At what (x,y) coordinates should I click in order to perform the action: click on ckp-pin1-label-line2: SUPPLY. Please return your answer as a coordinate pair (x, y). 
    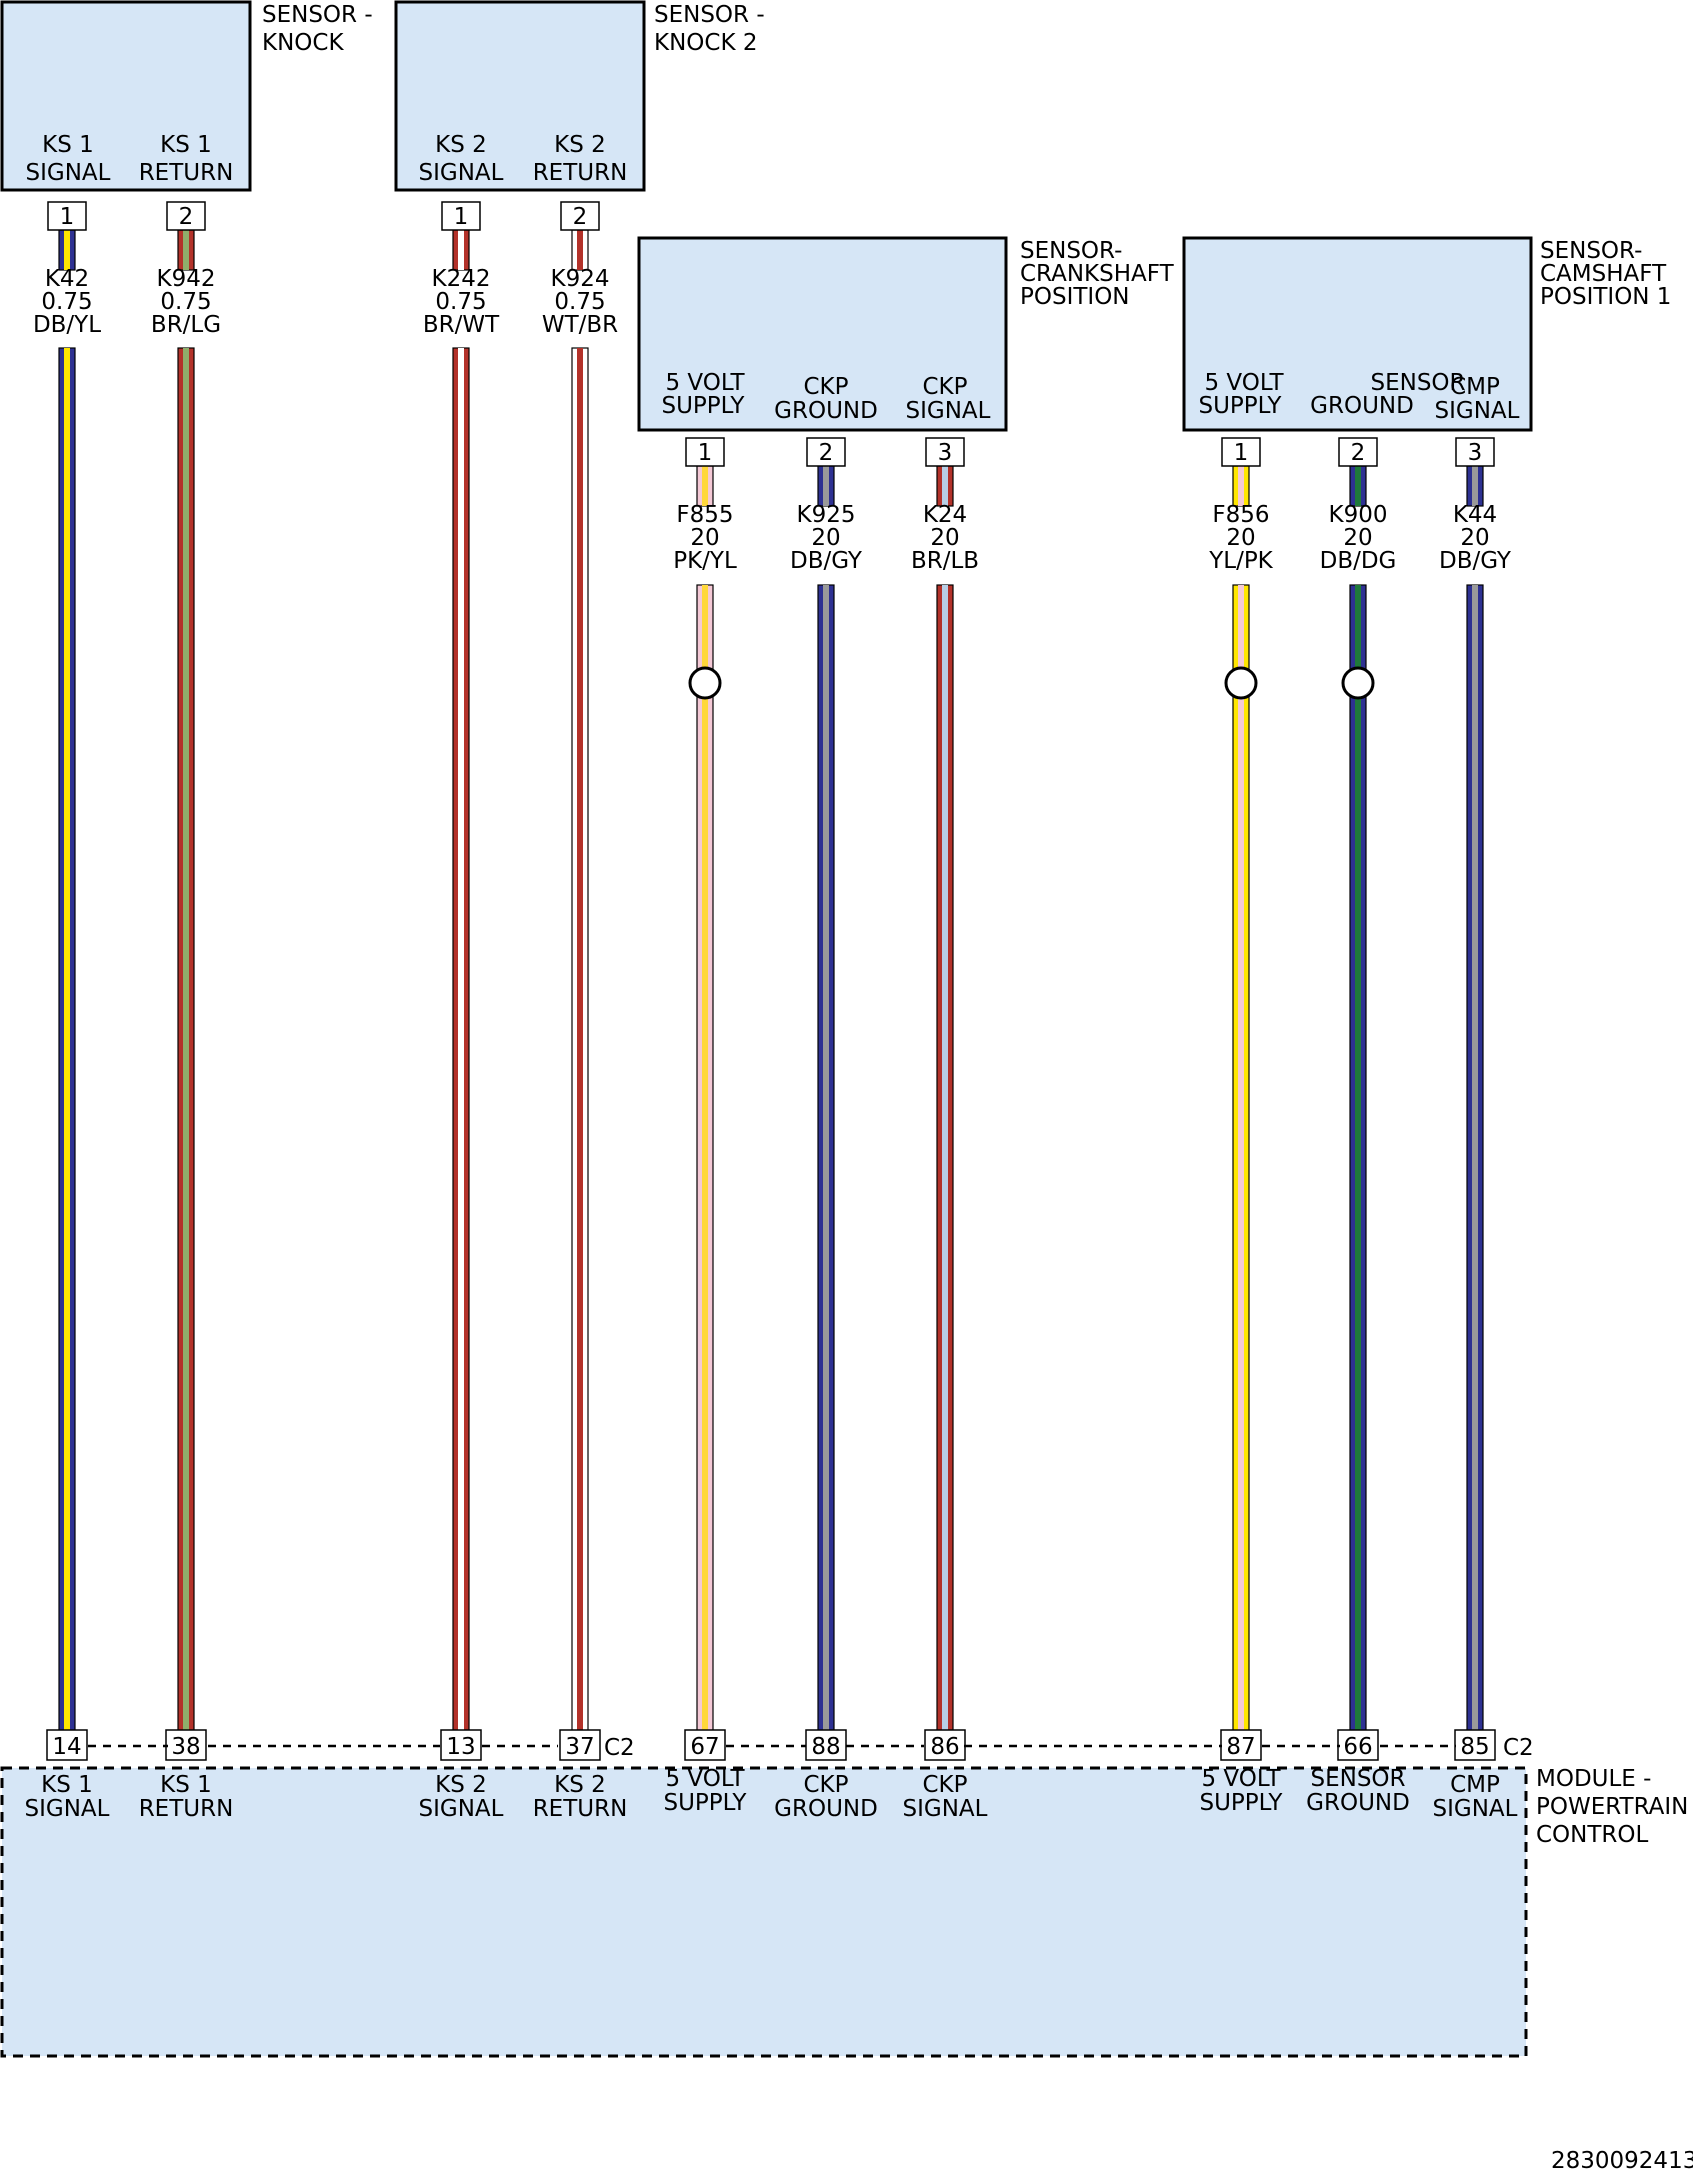
    Looking at the image, I should click on (704, 406).